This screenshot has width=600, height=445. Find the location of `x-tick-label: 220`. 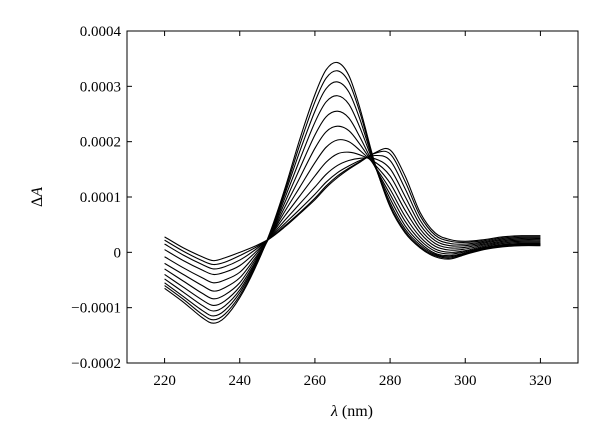

x-tick-label: 220 is located at coordinates (164, 381).